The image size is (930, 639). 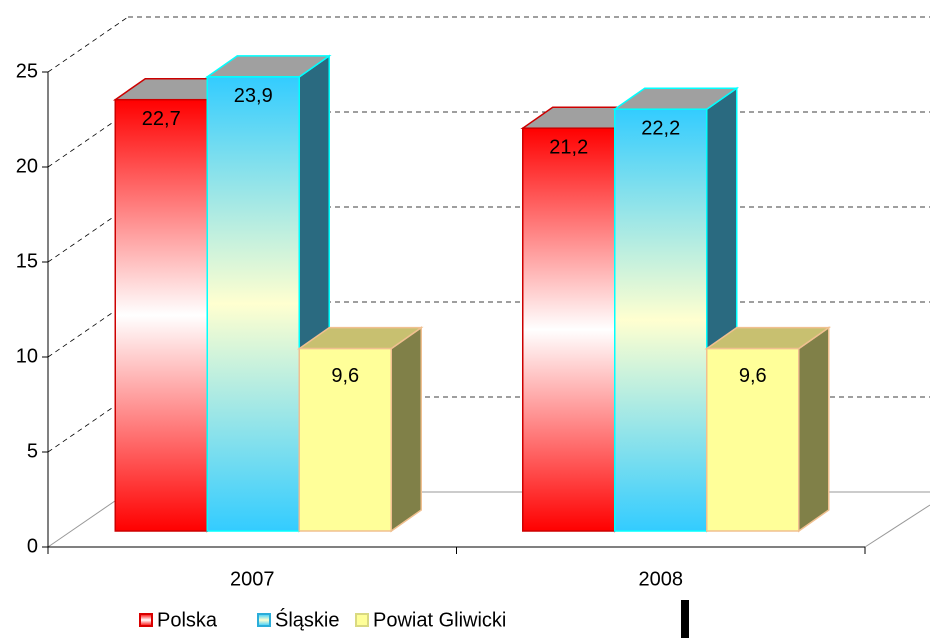 I want to click on y-tick-label: 0, so click(x=32, y=546).